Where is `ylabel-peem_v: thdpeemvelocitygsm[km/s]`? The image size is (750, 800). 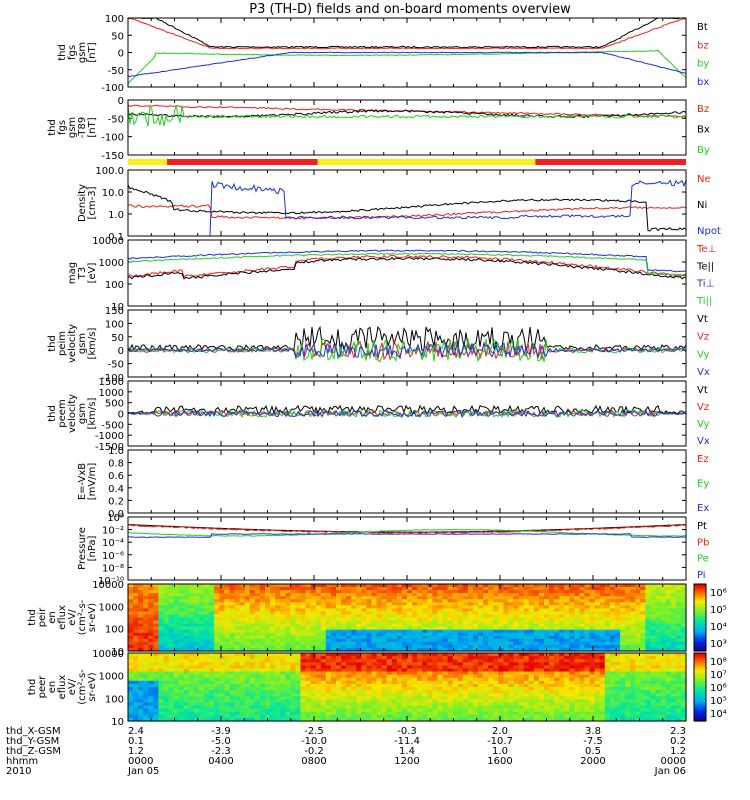 ylabel-peem_v: thdpeemvelocitygsm[km/s] is located at coordinates (72, 413).